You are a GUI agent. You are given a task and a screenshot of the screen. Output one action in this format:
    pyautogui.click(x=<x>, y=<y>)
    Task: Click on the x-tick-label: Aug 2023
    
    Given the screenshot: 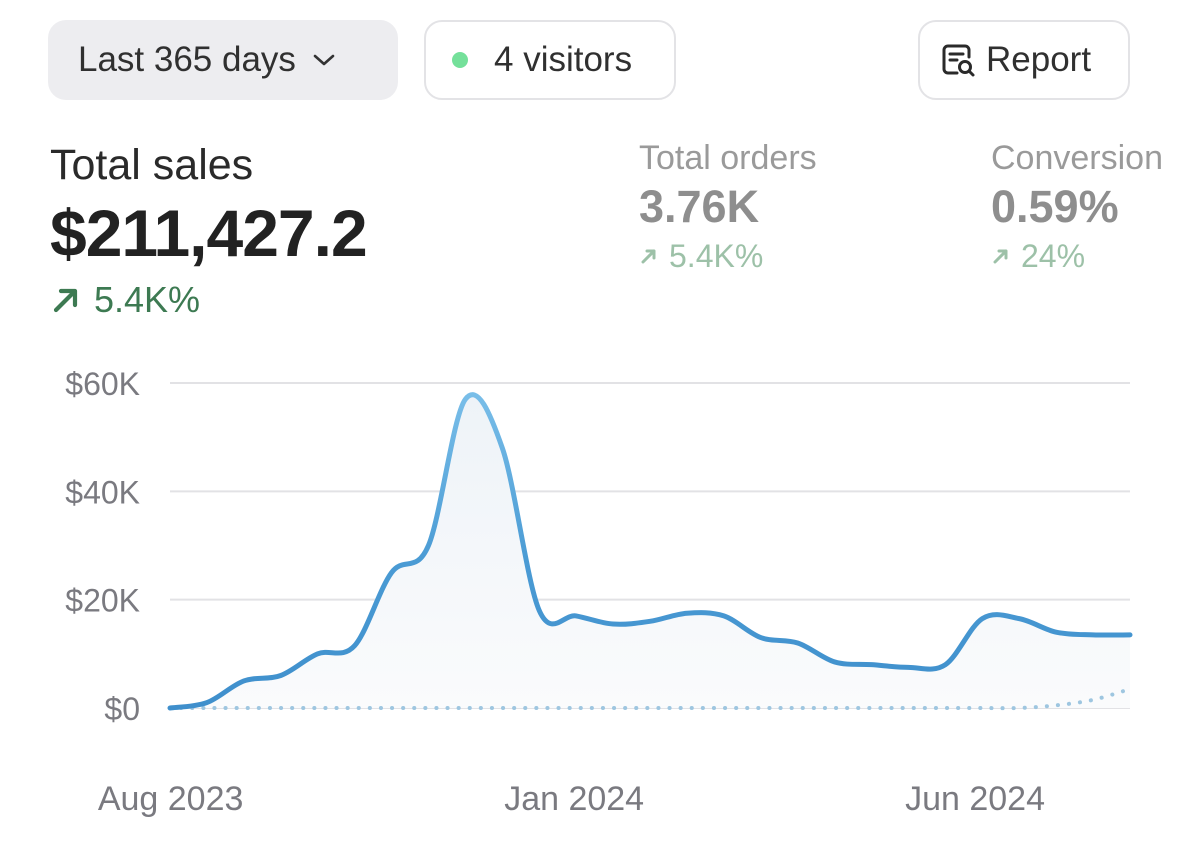 What is the action you would take?
    pyautogui.click(x=171, y=799)
    